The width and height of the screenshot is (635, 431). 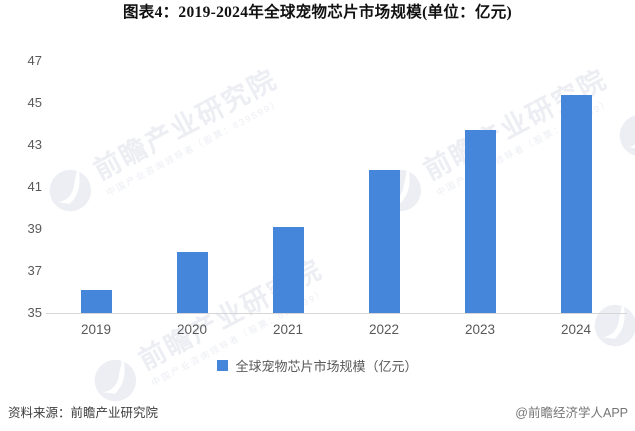 What do you see at coordinates (34, 144) in the screenshot?
I see `y-tick-label: 43` at bounding box center [34, 144].